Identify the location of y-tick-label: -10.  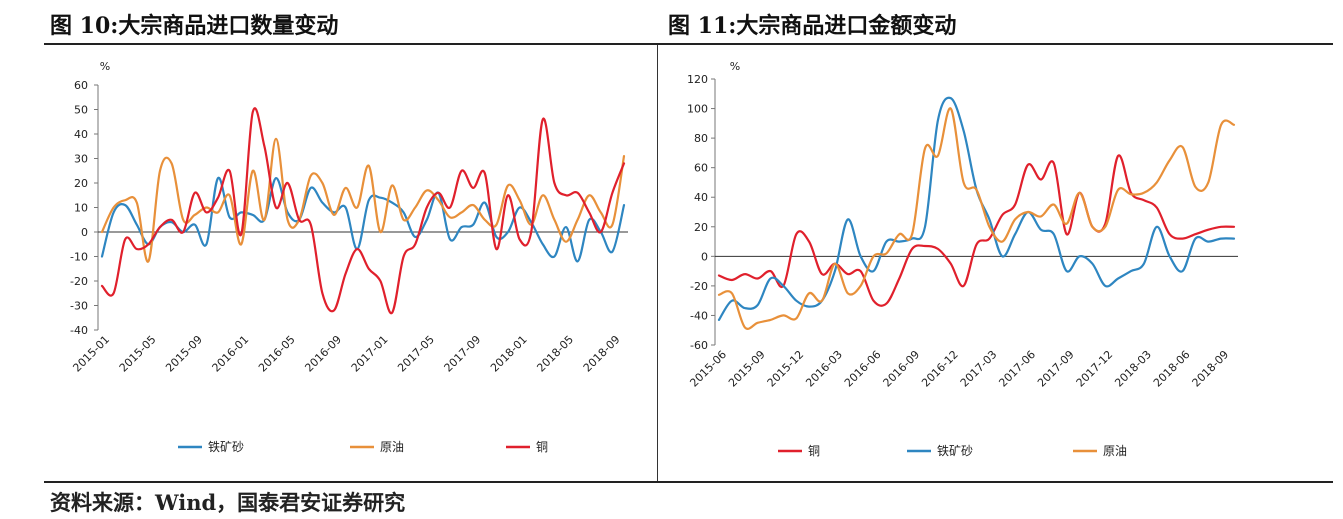
(79, 257).